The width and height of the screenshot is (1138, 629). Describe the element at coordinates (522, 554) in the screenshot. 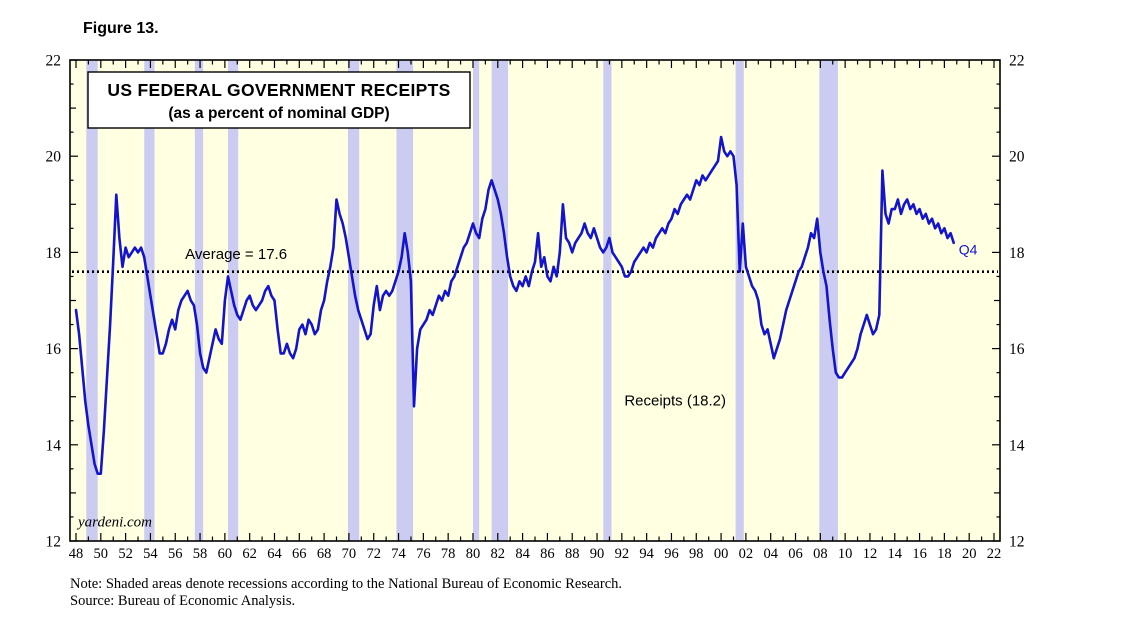

I see `x-axis-label: 84` at that location.